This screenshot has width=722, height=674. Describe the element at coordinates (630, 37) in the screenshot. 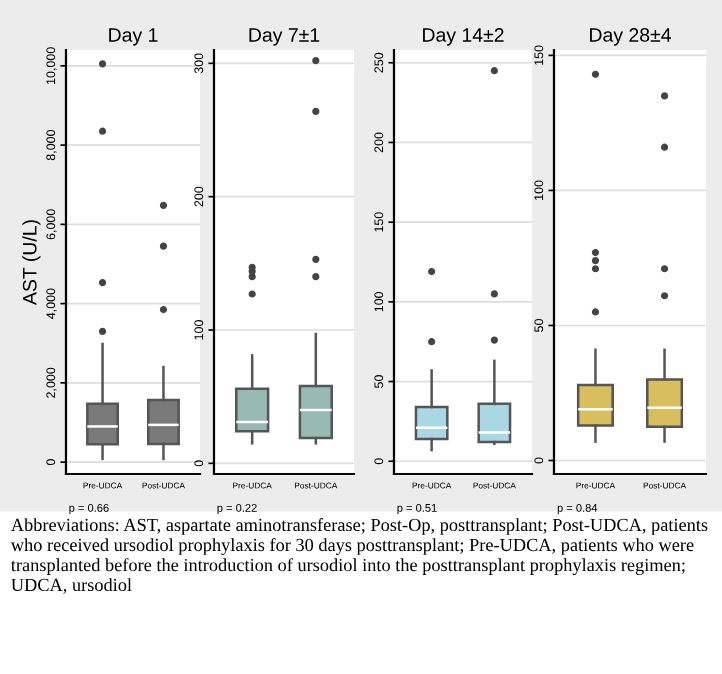

I see `chart-title: Day 28±4` at that location.